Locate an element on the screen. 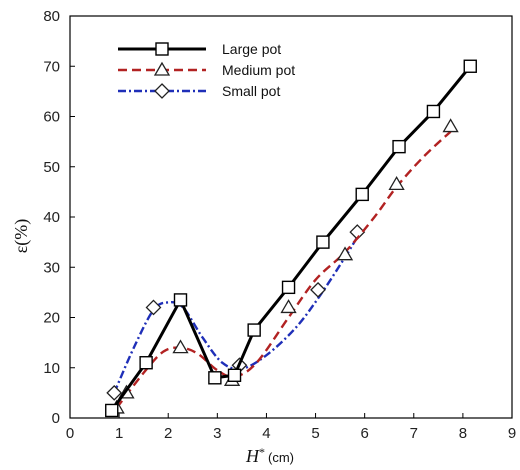 This screenshot has width=520, height=470. y-axis-label: ε(%) is located at coordinates (21, 236).